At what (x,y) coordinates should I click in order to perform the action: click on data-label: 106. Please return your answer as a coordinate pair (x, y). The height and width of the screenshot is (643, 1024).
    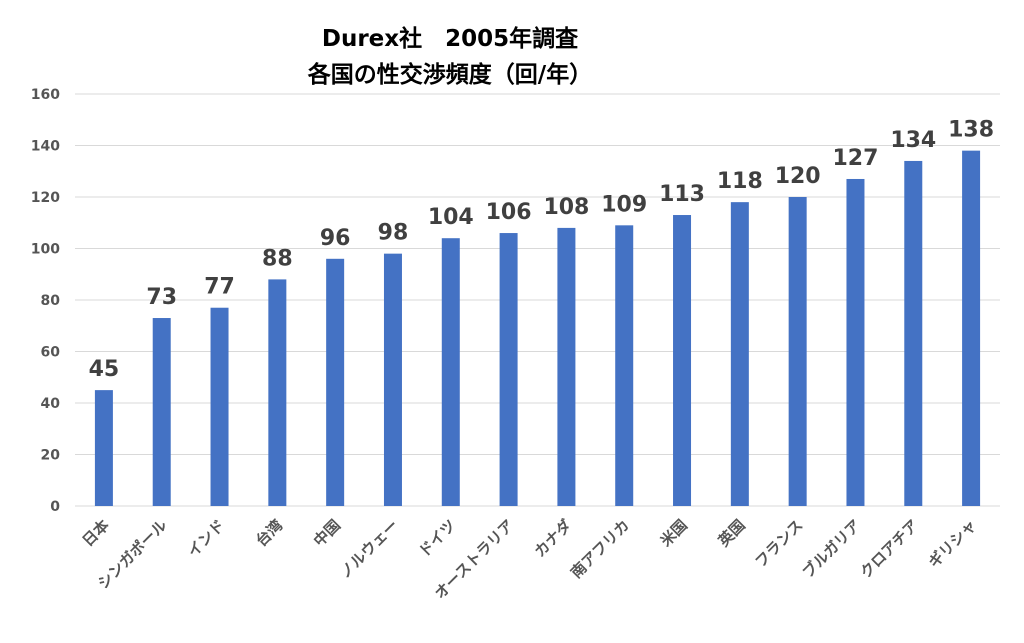
    Looking at the image, I should click on (509, 212).